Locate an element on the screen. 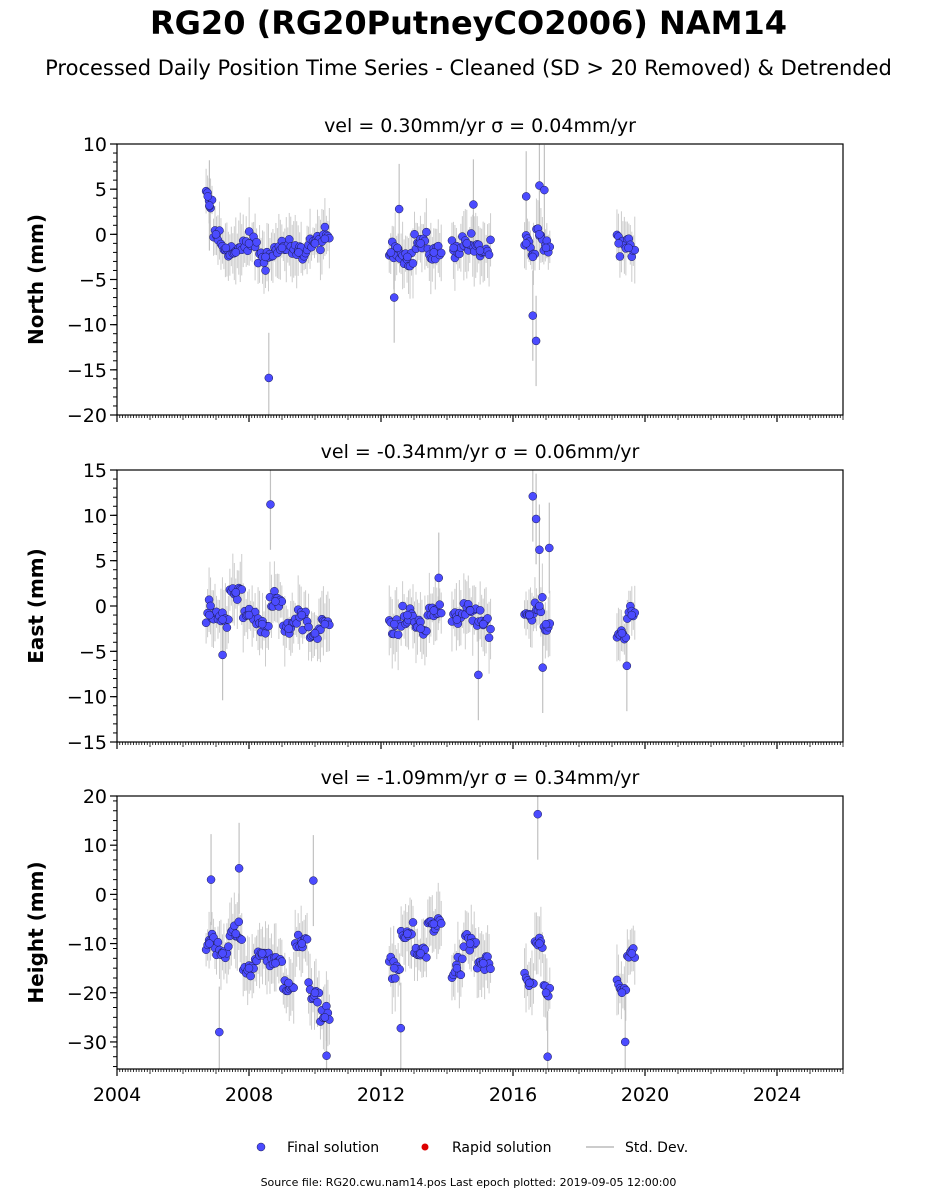  x-tick-label: 2008 is located at coordinates (249, 1095).